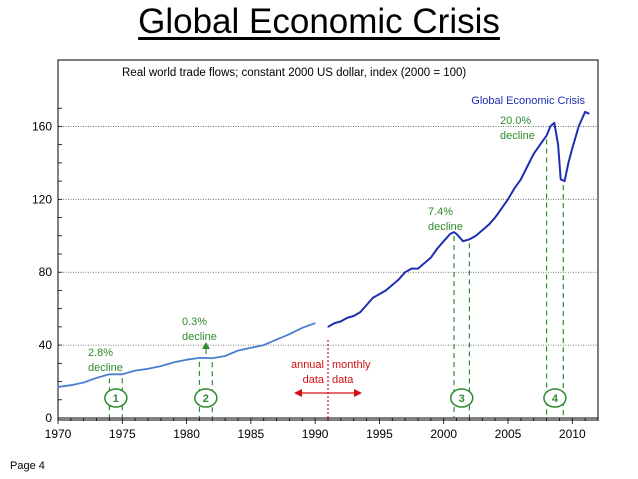 The width and height of the screenshot is (638, 479). Describe the element at coordinates (315, 434) in the screenshot. I see `x-tick-label: 1990` at that location.